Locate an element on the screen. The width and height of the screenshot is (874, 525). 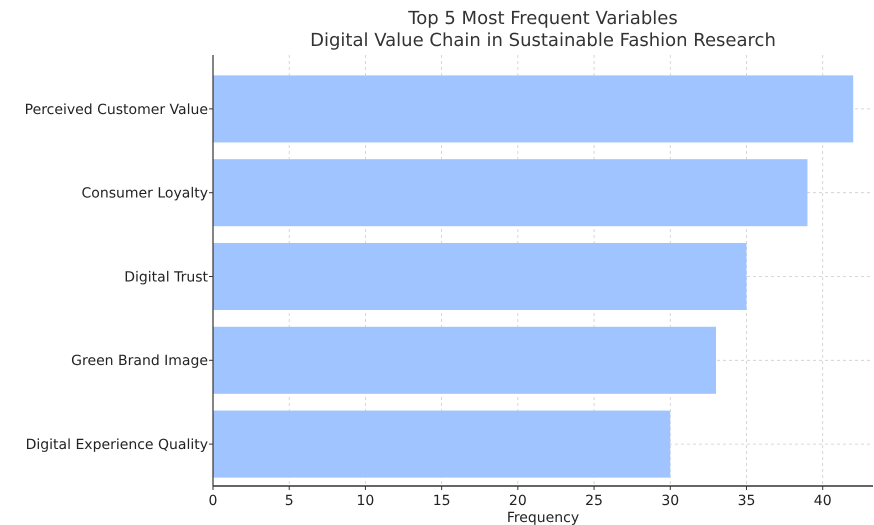
chart-title: Top 5 Most Frequent Variables Digital Value Chain in Sustainable Fashion Research is located at coordinates (543, 29).